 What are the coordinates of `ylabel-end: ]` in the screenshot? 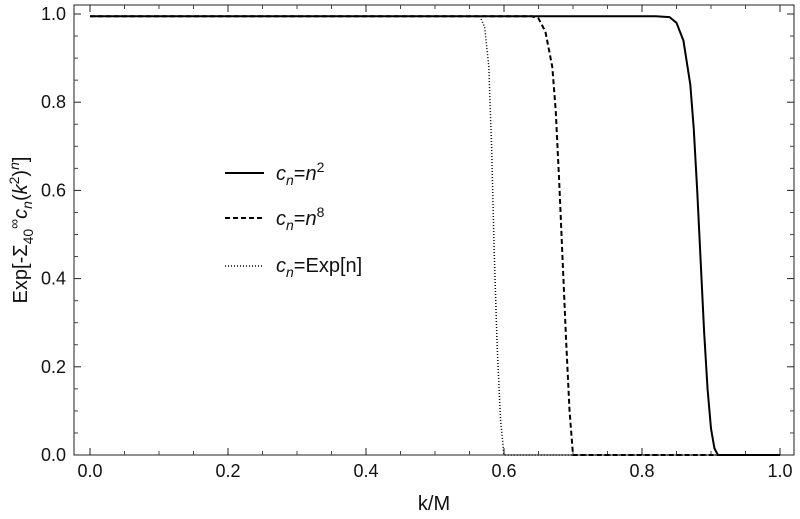 It's located at (21, 160).